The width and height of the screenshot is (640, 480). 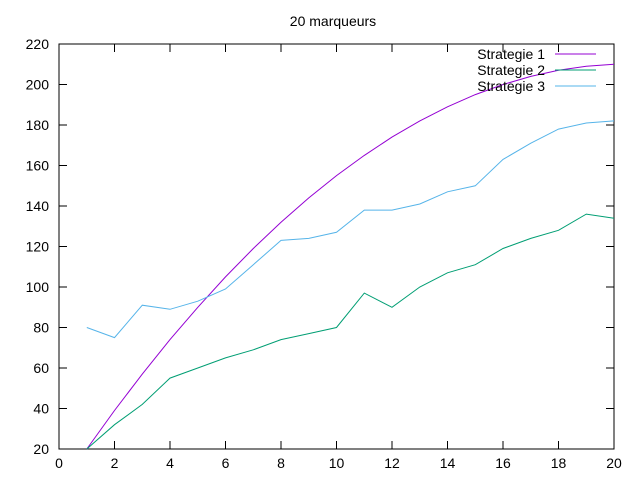 What do you see at coordinates (41, 409) in the screenshot?
I see `y-tick-label: 40` at bounding box center [41, 409].